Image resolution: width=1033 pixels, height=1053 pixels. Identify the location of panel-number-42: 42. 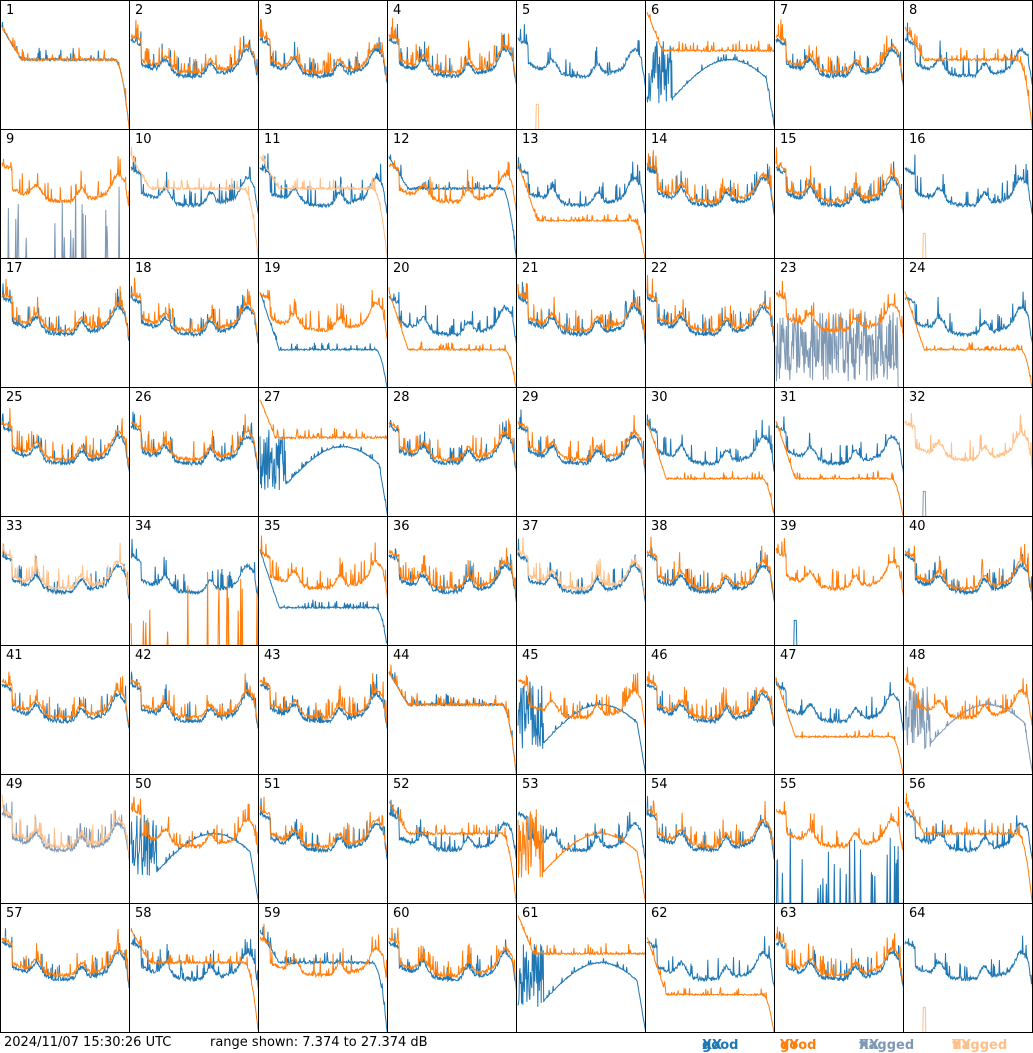
(143, 655).